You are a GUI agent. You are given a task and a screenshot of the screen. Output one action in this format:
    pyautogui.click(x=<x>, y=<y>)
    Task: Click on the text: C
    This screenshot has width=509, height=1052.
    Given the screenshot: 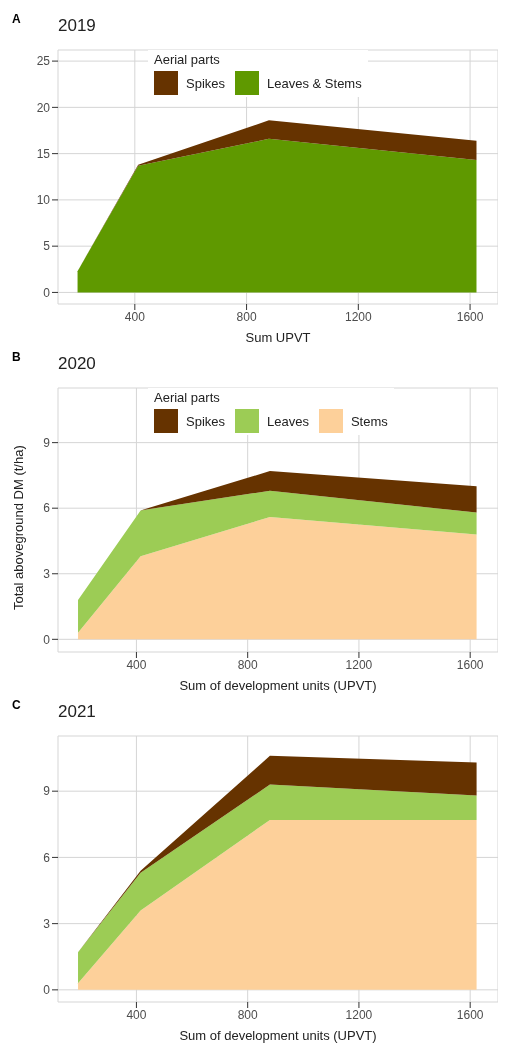 What is the action you would take?
    pyautogui.click(x=16, y=705)
    